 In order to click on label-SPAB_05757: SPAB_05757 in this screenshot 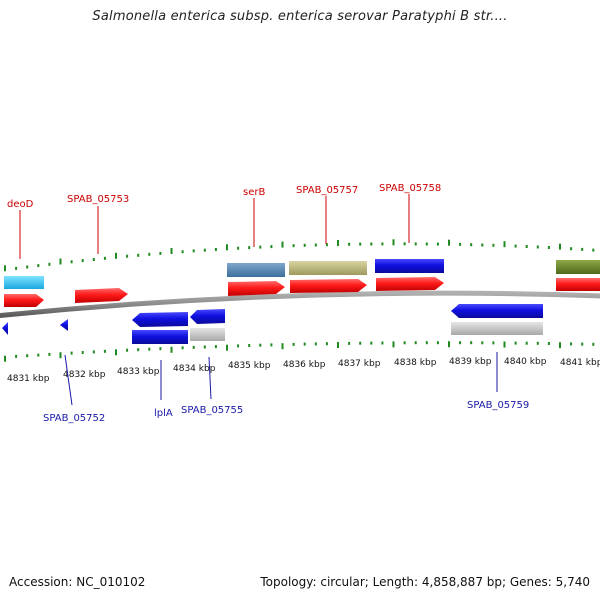, I will do `click(327, 190)`.